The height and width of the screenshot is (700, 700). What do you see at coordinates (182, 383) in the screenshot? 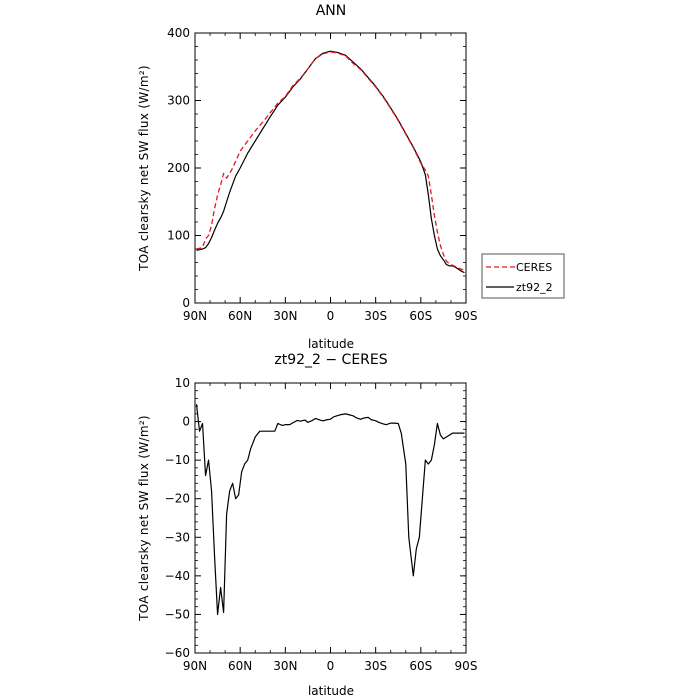
I see `bottom-y-tick-label: 10` at bounding box center [182, 383].